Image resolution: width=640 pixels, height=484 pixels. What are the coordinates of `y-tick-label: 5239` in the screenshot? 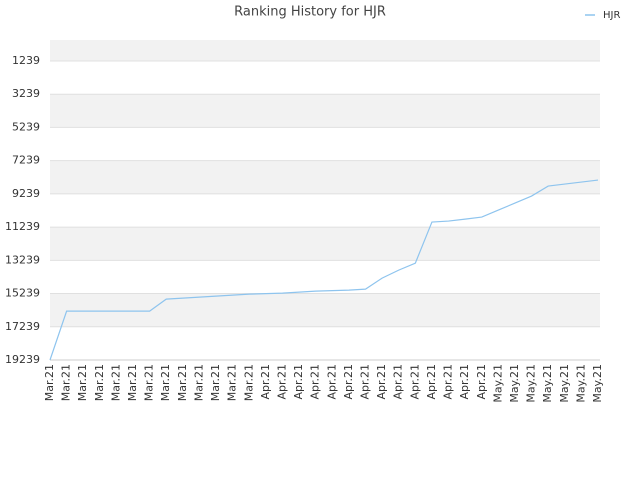 It's located at (26, 126).